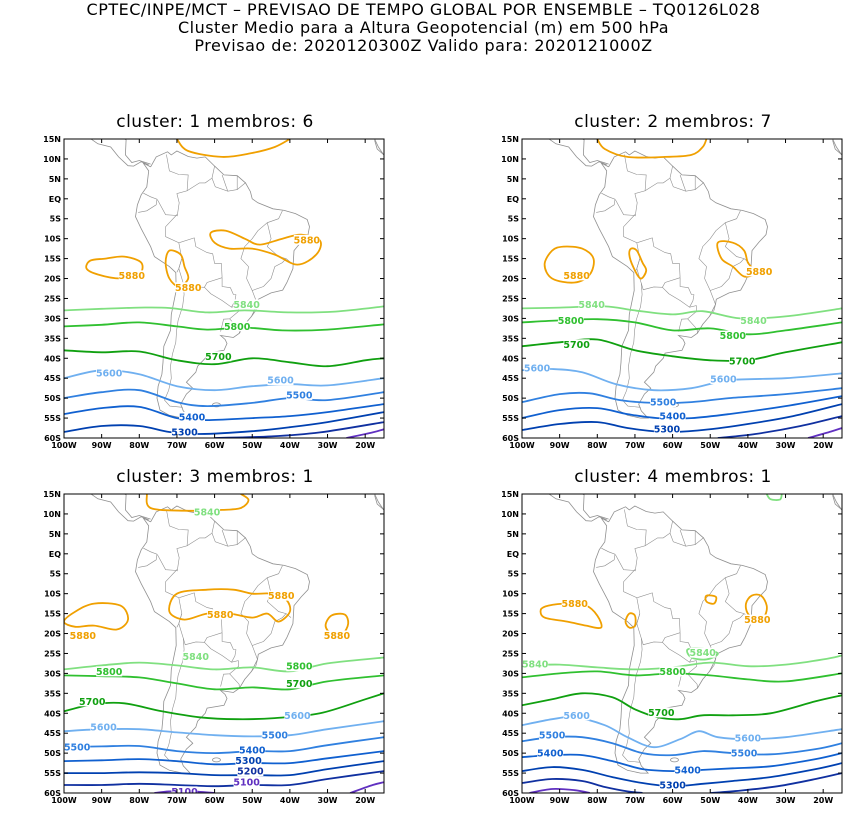  I want to click on contour-label: 5700, so click(742, 362).